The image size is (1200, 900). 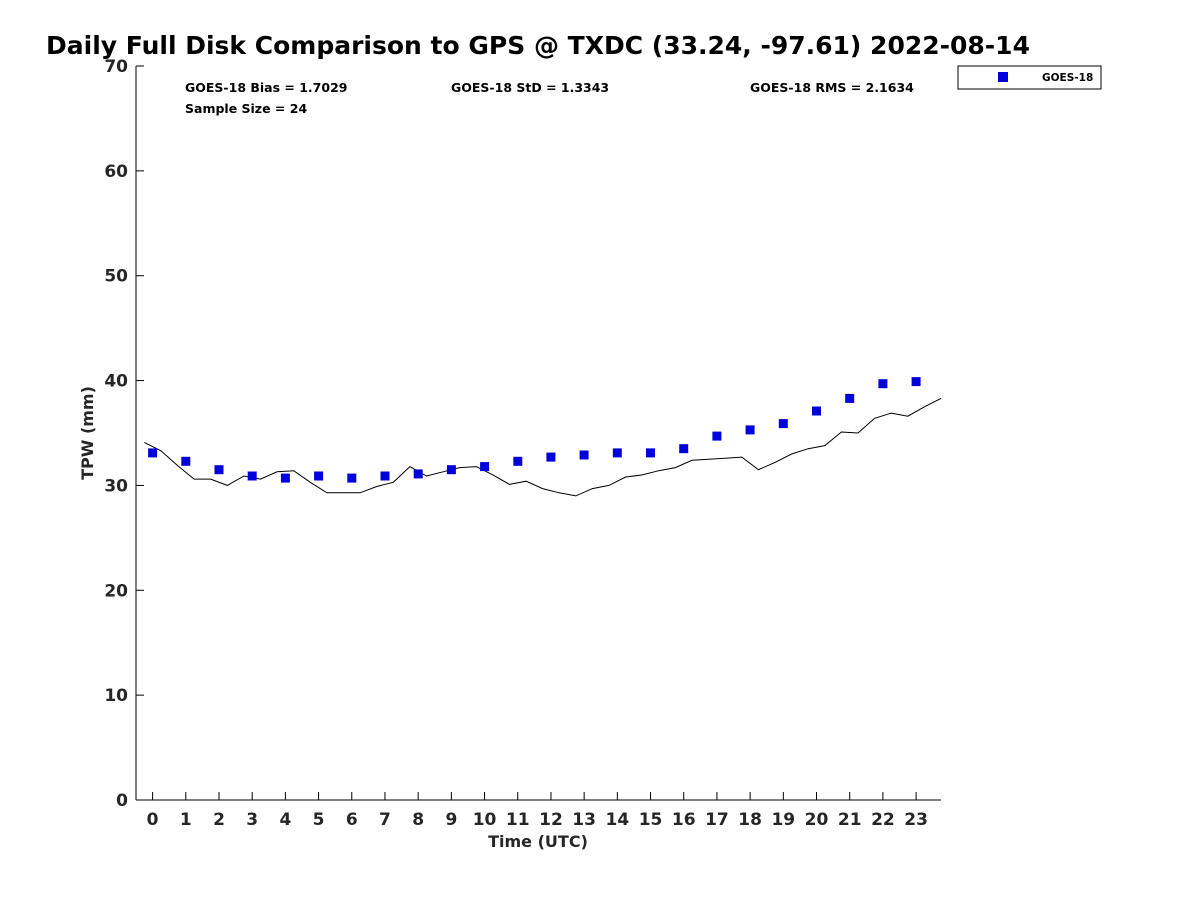 What do you see at coordinates (717, 820) in the screenshot?
I see `x-tick-label: 17` at bounding box center [717, 820].